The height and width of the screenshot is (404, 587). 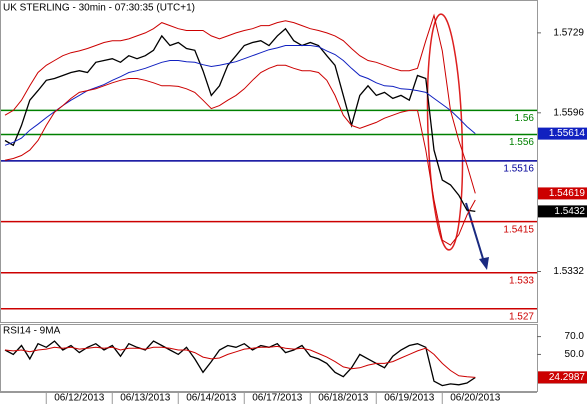 What do you see at coordinates (569, 211) in the screenshot?
I see `price-tag-label: 1.5432` at bounding box center [569, 211].